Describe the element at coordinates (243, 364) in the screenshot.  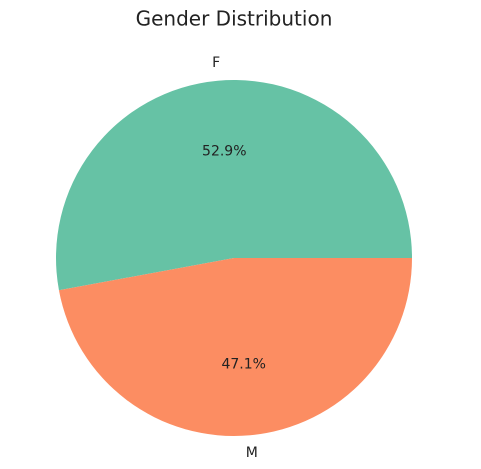
I see `value-label: 47.1%` at that location.